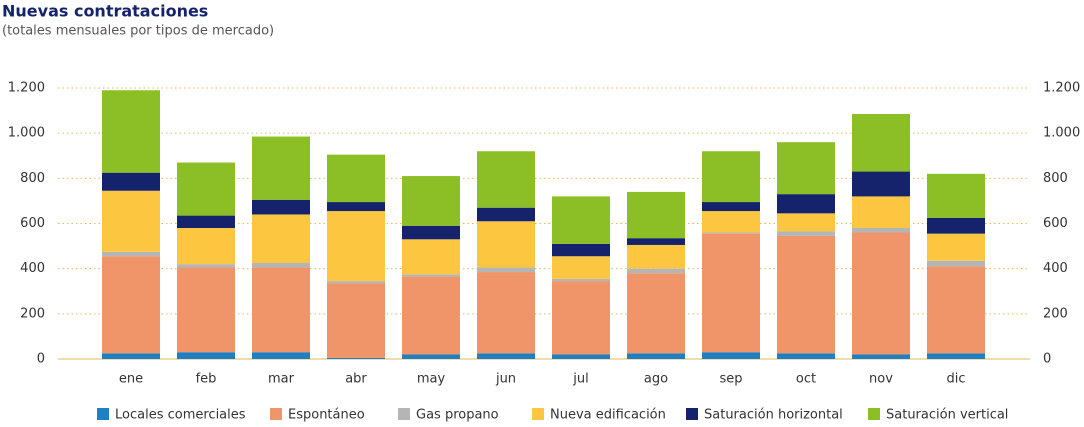  I want to click on y-tick-label: 400, so click(32, 268).